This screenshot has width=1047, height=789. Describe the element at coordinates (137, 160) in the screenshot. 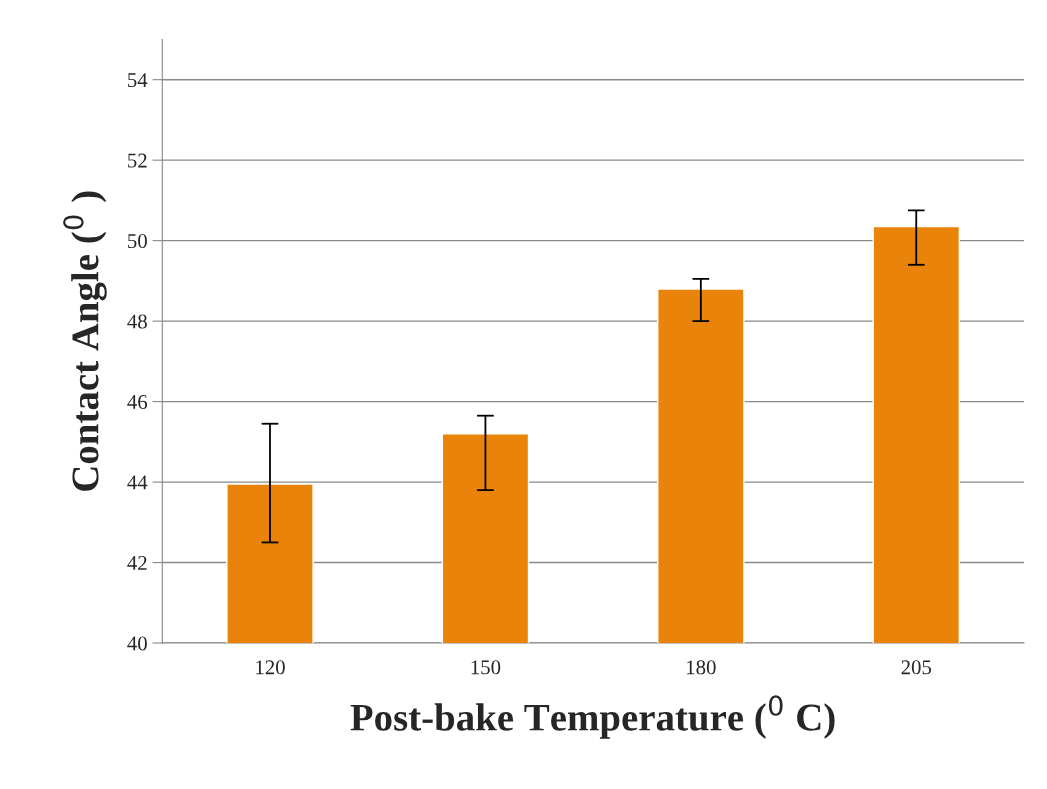

I see `y-tick-label: 52` at that location.